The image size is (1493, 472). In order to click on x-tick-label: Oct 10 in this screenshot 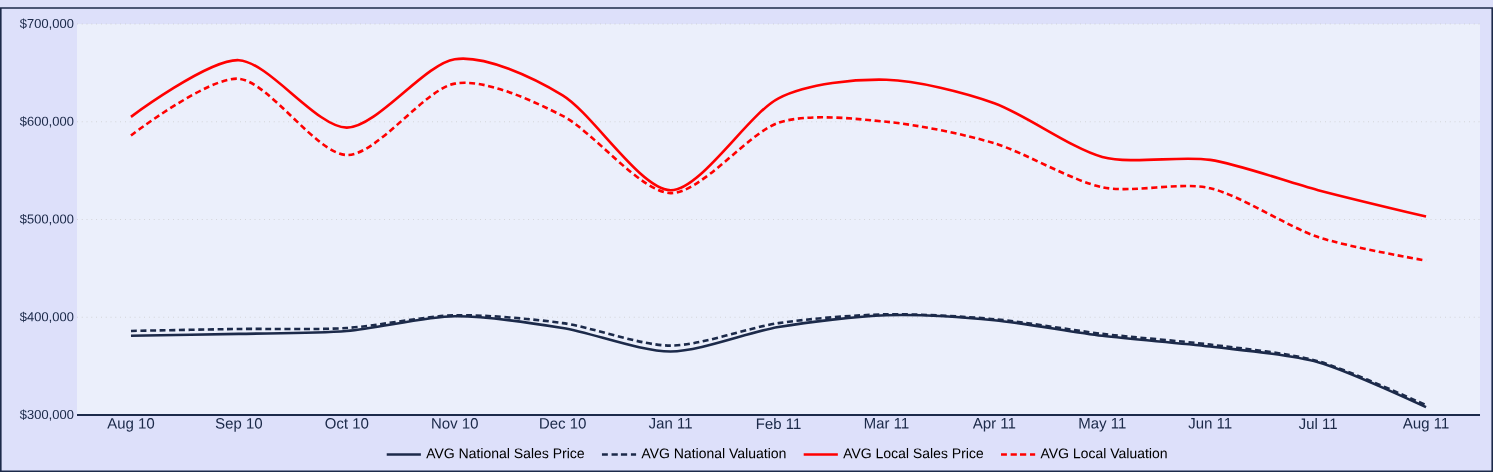, I will do `click(347, 423)`.